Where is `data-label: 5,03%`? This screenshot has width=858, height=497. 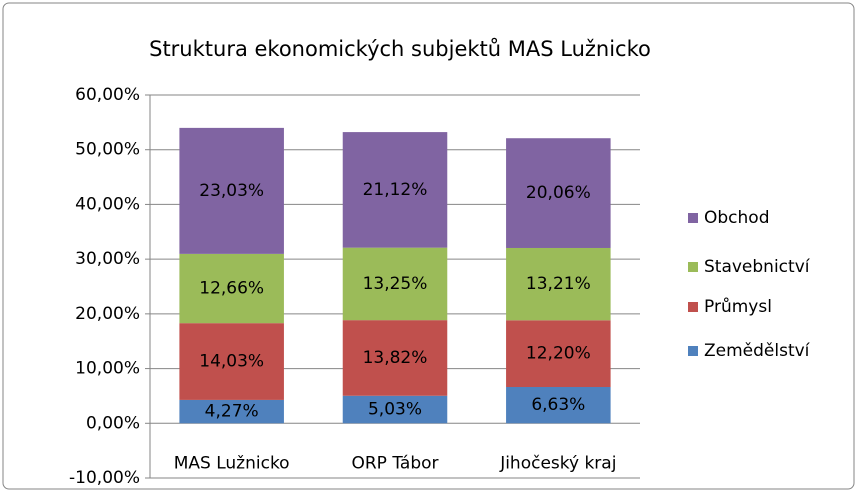
data-label: 5,03% is located at coordinates (395, 410).